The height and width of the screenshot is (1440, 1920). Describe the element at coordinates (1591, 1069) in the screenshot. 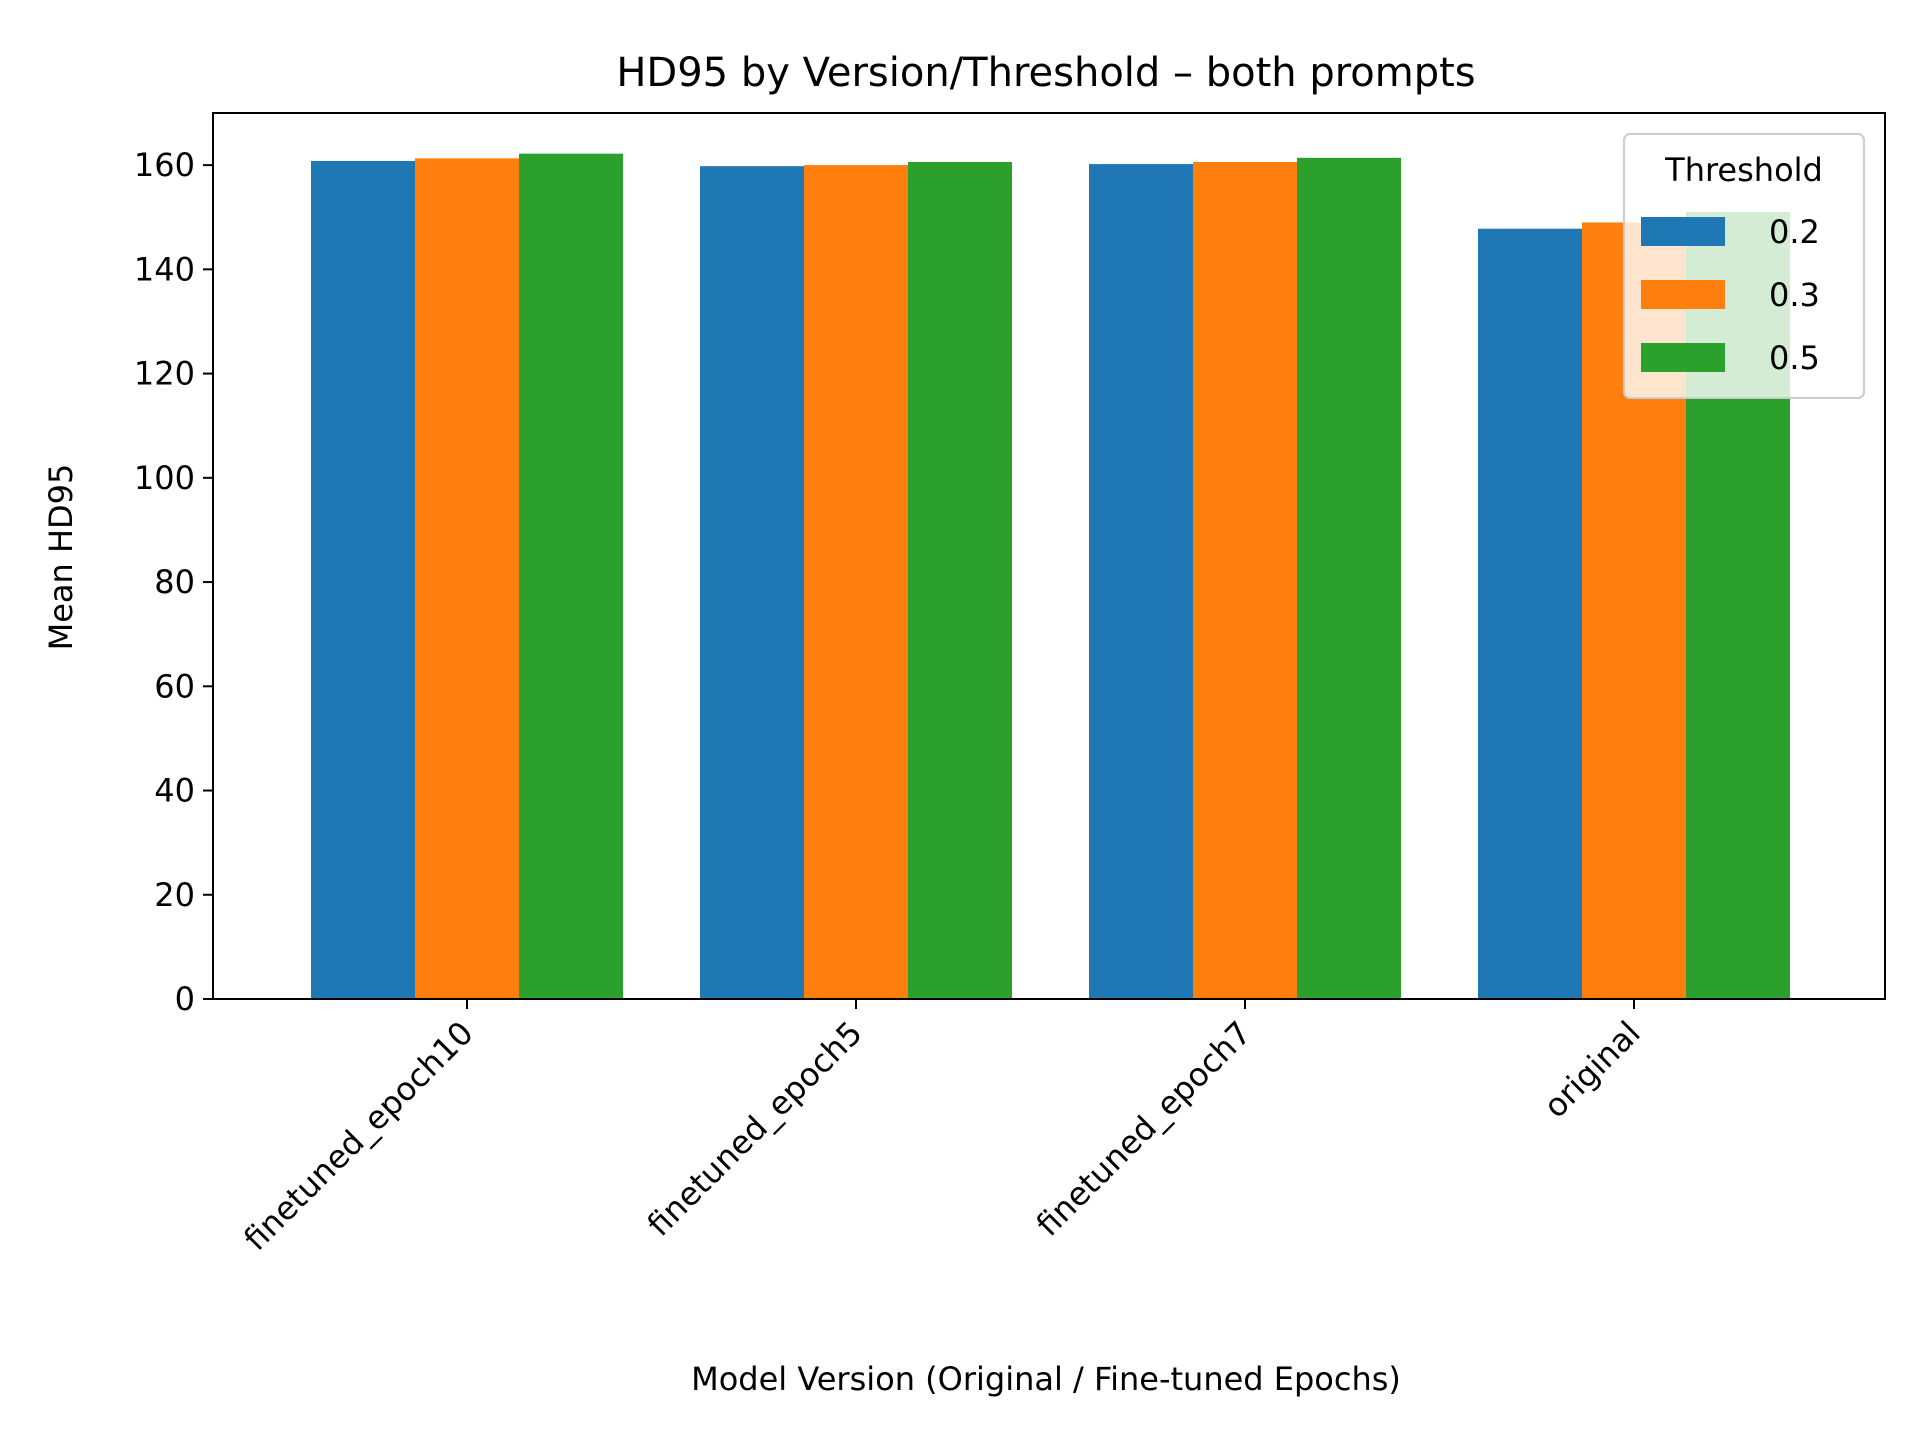

I see `x-tick-label: original` at that location.